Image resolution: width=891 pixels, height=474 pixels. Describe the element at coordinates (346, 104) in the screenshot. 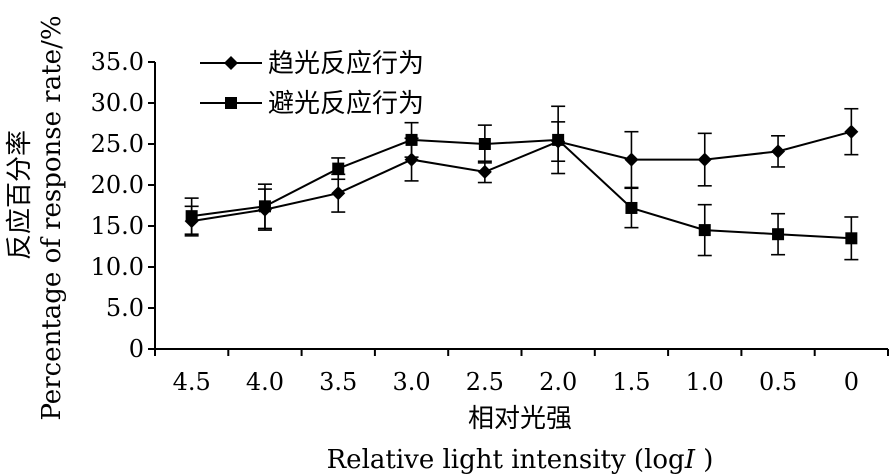

I see `legend-label-photophobia: 避光反应行为` at that location.